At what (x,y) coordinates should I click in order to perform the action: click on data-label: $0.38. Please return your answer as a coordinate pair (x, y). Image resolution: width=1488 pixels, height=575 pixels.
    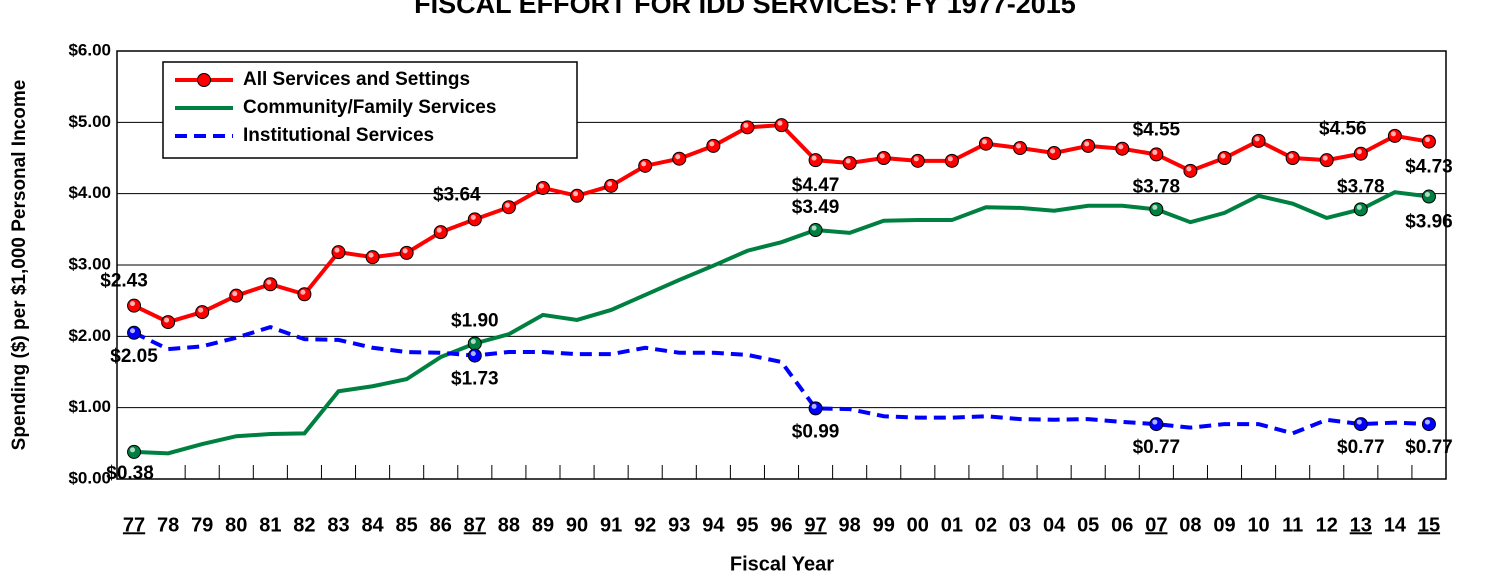
    Looking at the image, I should click on (130, 473).